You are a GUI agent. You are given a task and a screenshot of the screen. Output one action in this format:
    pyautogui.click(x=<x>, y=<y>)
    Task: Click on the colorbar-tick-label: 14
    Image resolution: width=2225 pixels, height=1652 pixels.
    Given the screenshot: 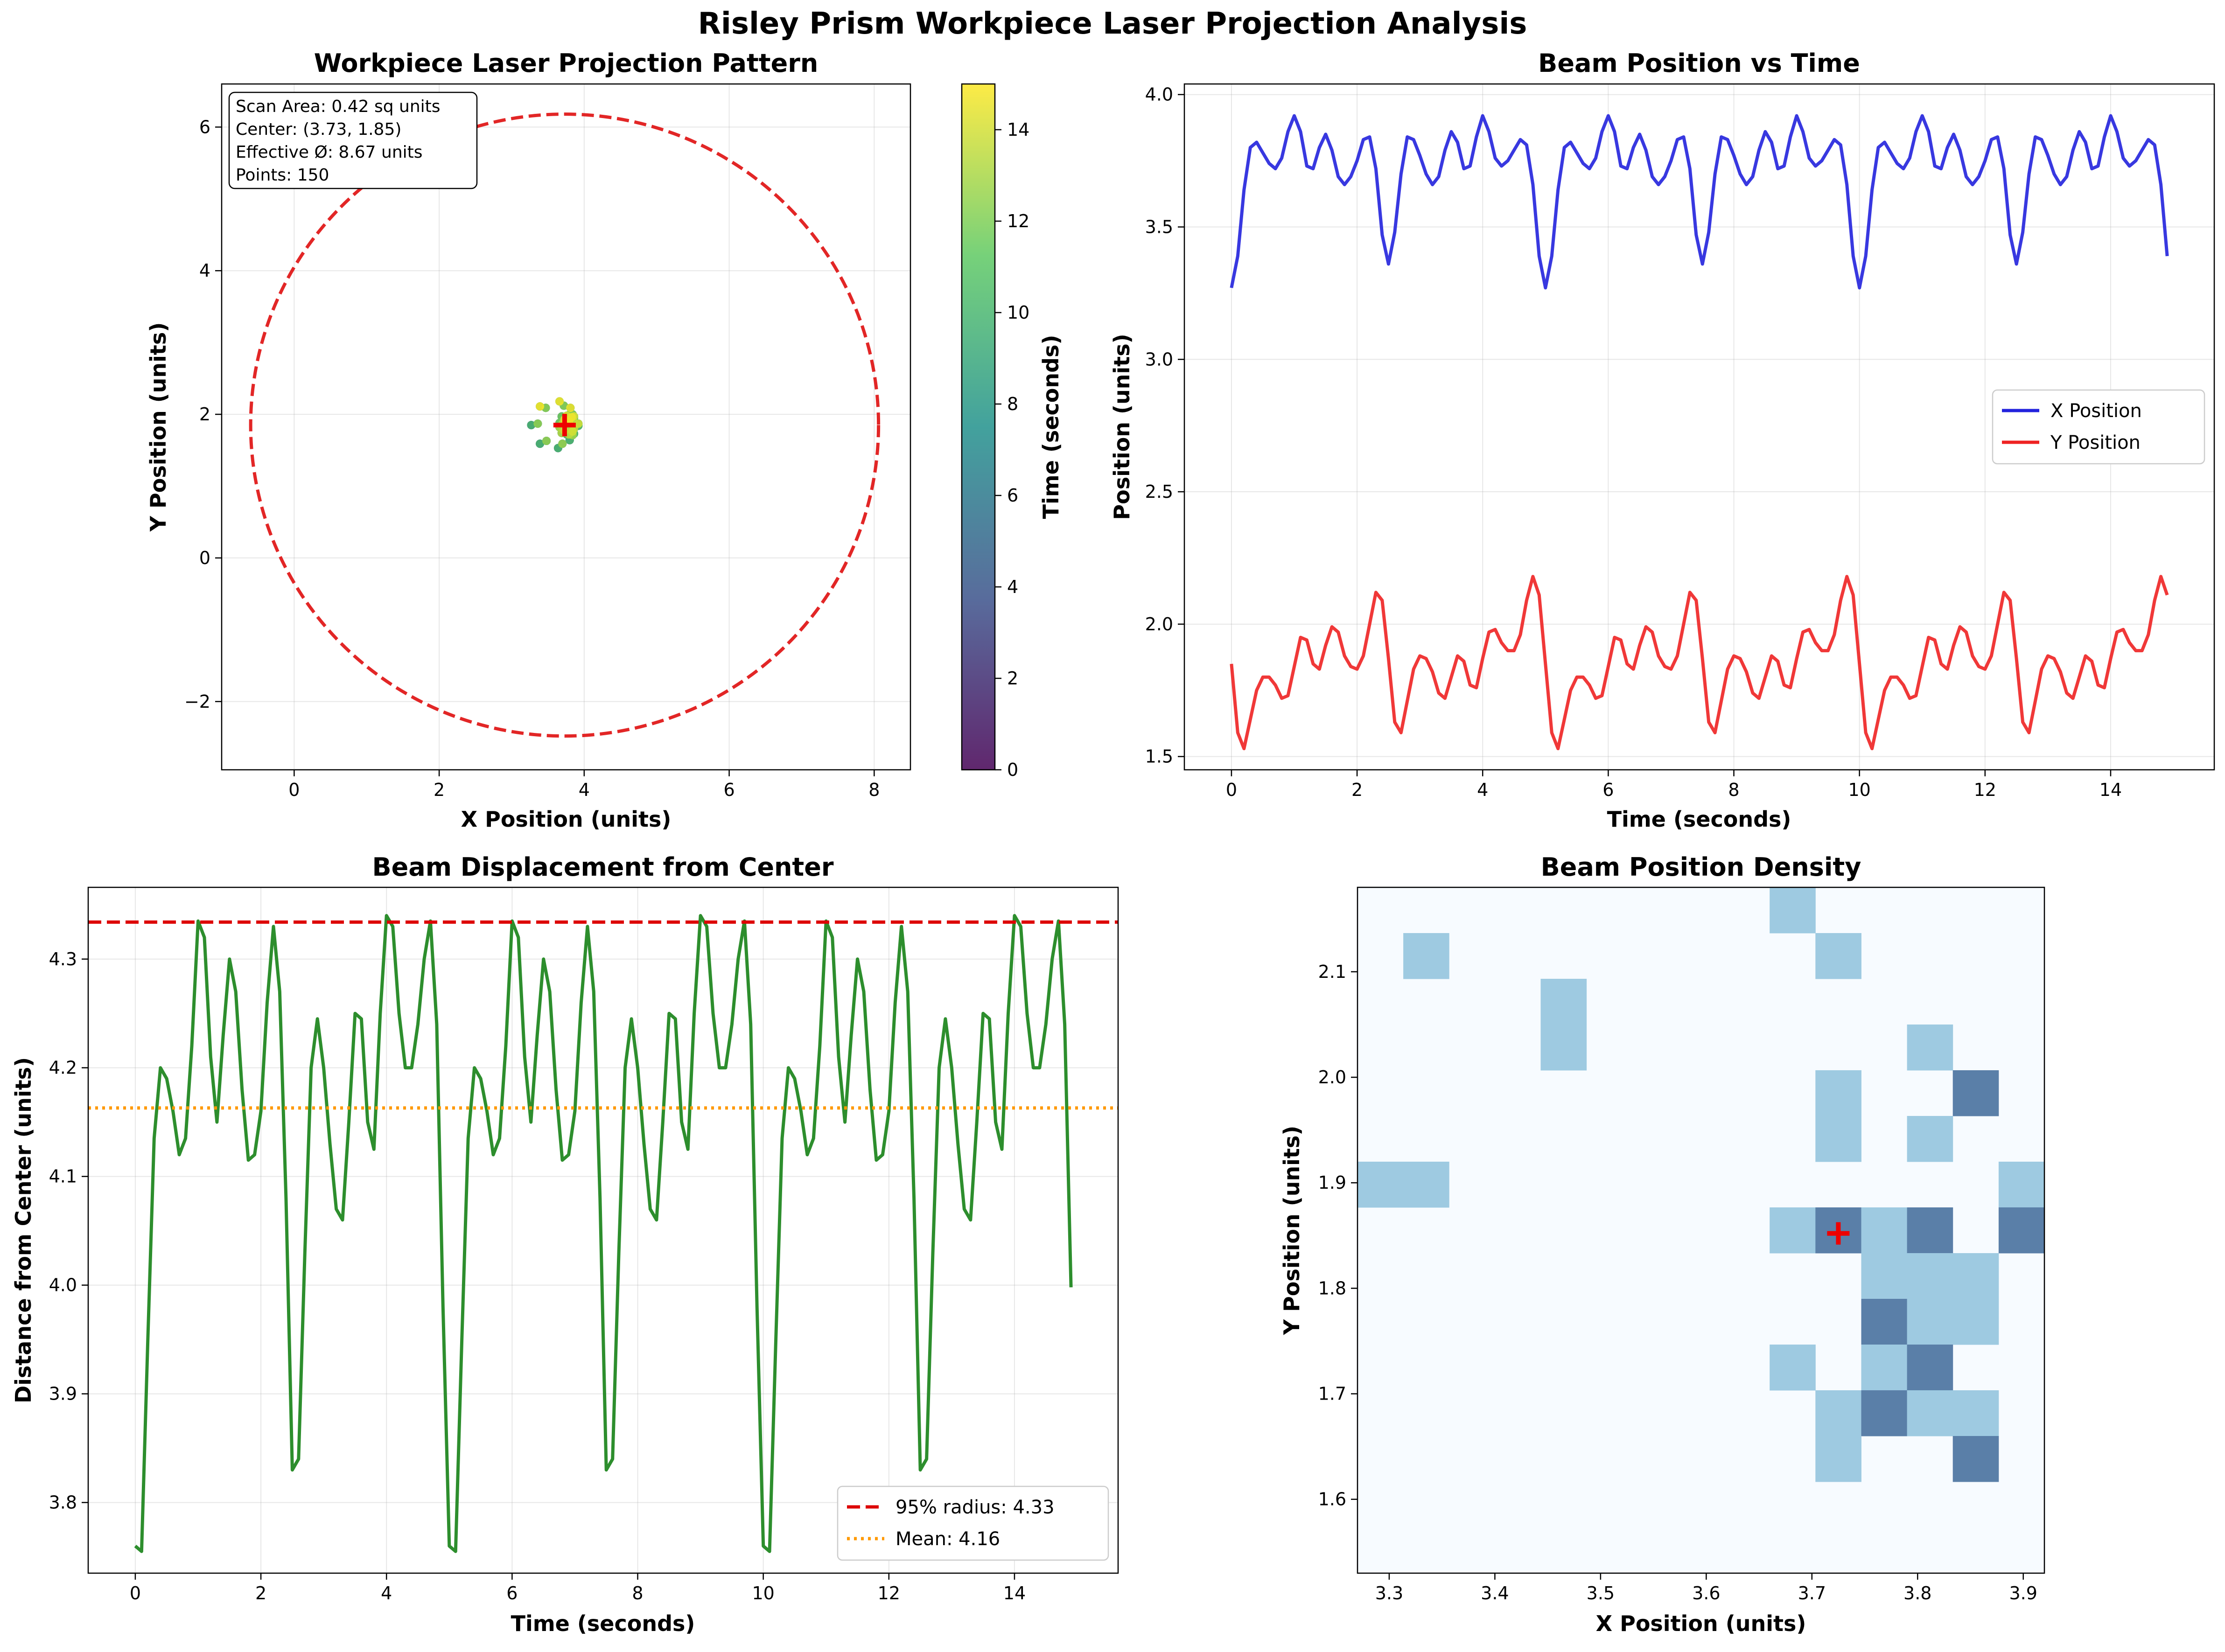 What is the action you would take?
    pyautogui.click(x=1018, y=130)
    